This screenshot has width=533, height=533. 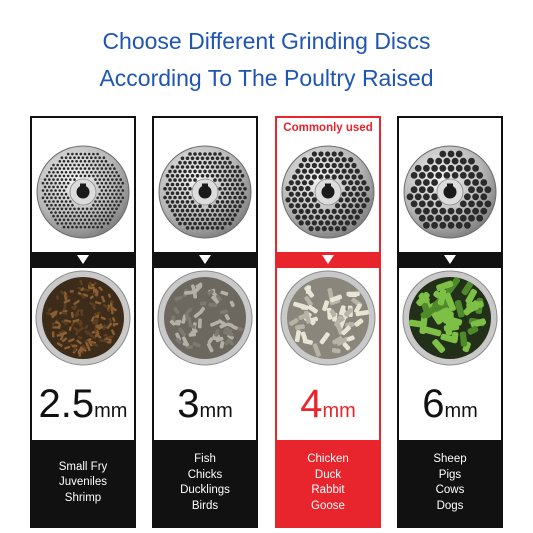 What do you see at coordinates (450, 318) in the screenshot?
I see `green-pellets-bowl-icon` at bounding box center [450, 318].